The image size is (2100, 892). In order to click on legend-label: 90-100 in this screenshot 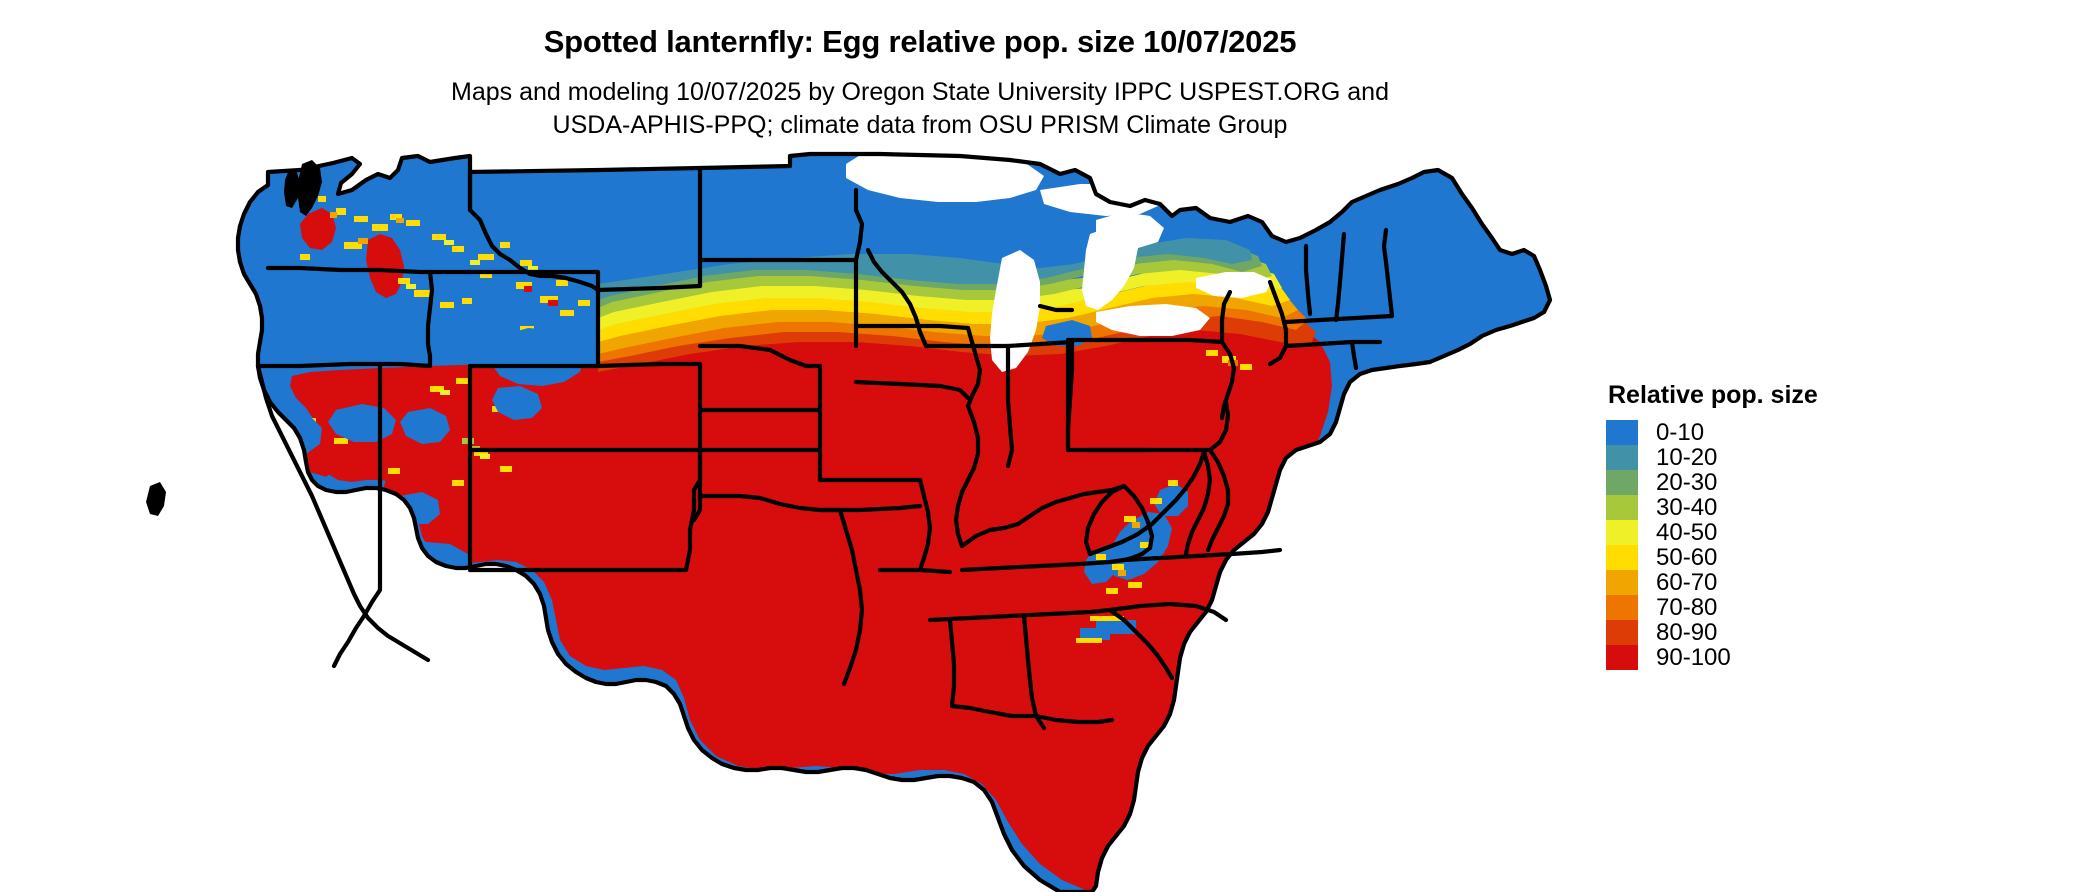, I will do `click(1693, 657)`.